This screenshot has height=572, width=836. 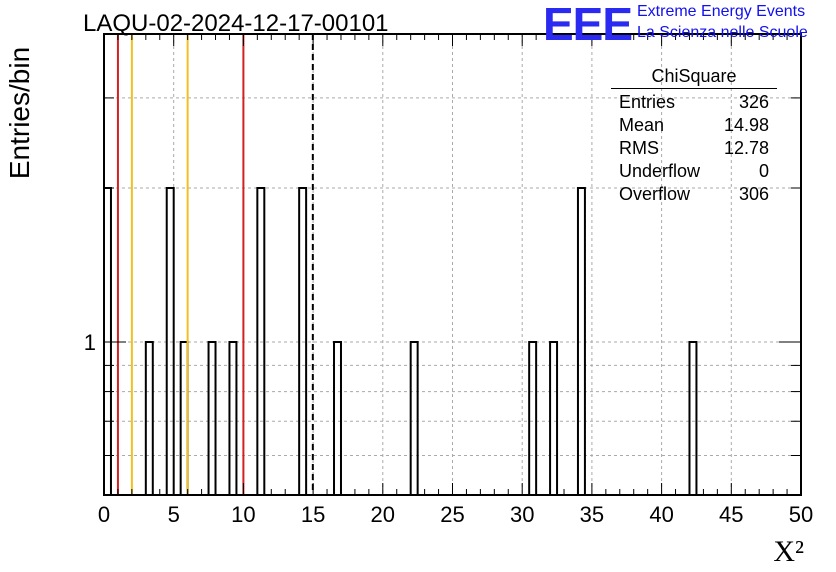 I want to click on stats-row-mean: Mean 14.98, so click(x=694, y=125).